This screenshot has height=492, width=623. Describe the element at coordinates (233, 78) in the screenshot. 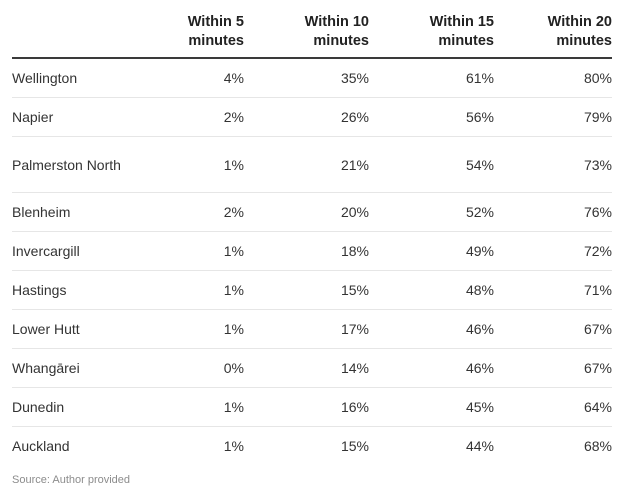

I see `value-cell: 4%` at that location.